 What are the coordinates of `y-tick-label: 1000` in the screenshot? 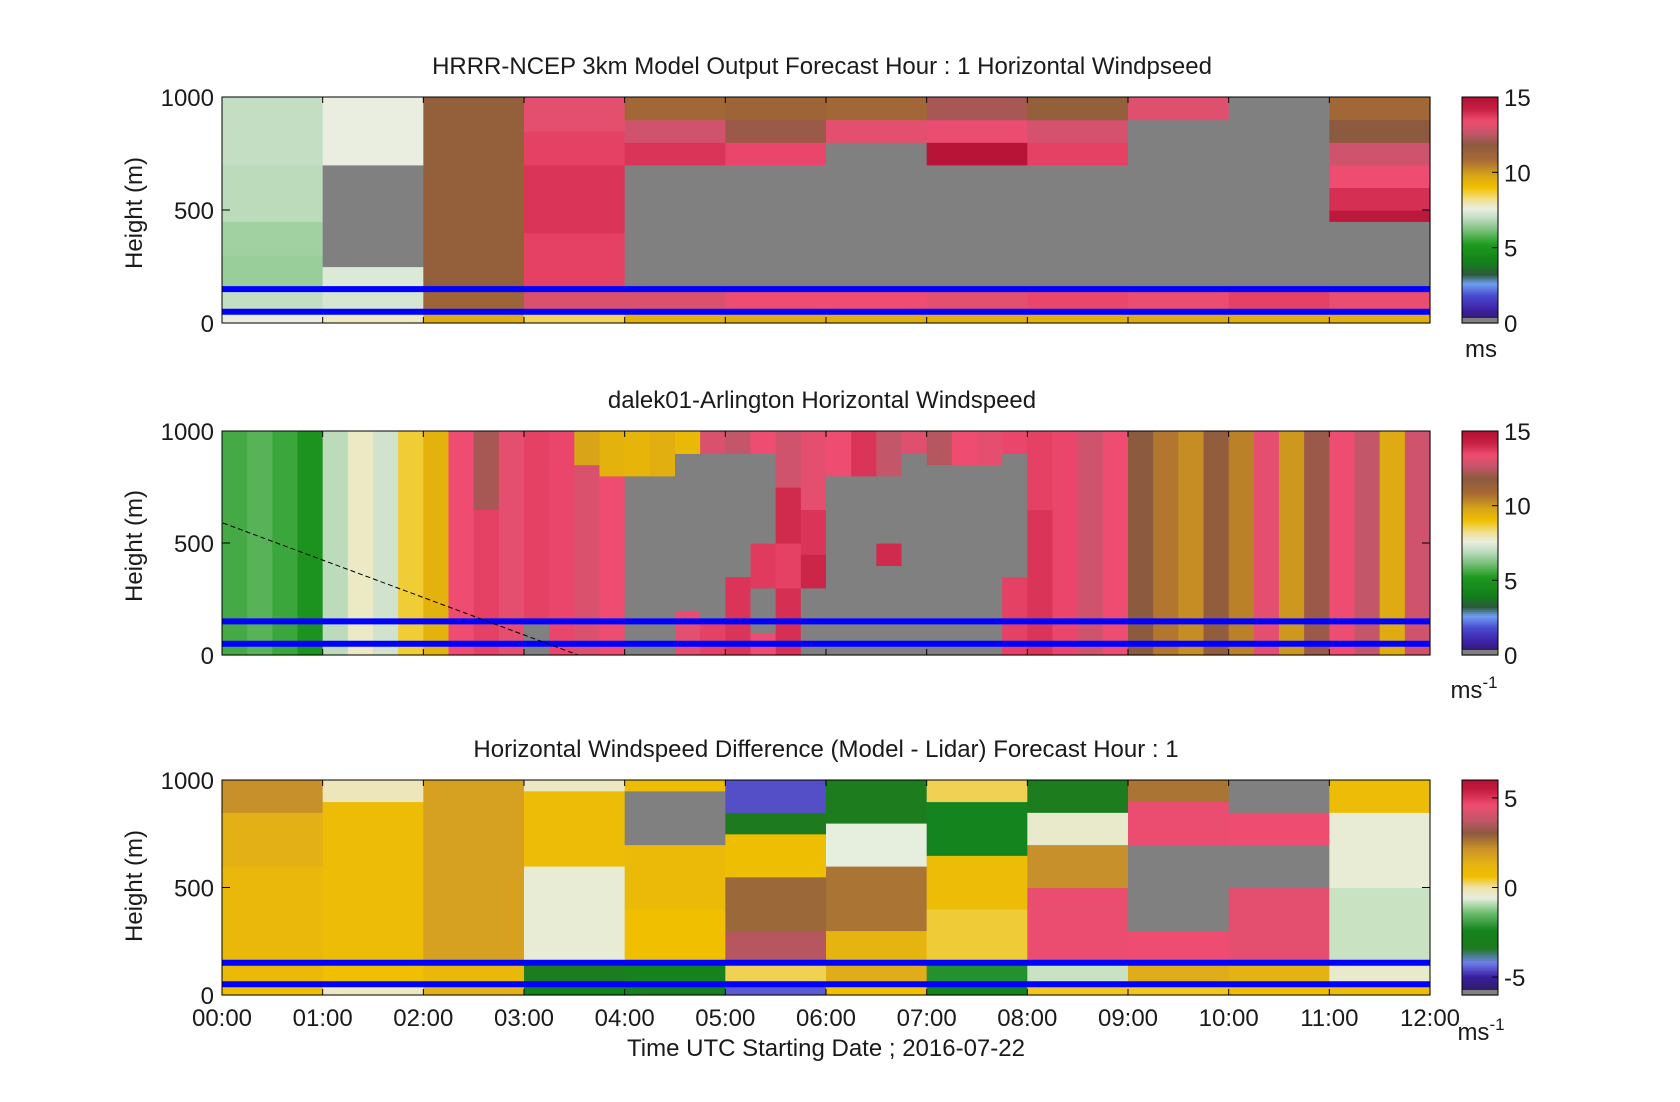 It's located at (187, 781).